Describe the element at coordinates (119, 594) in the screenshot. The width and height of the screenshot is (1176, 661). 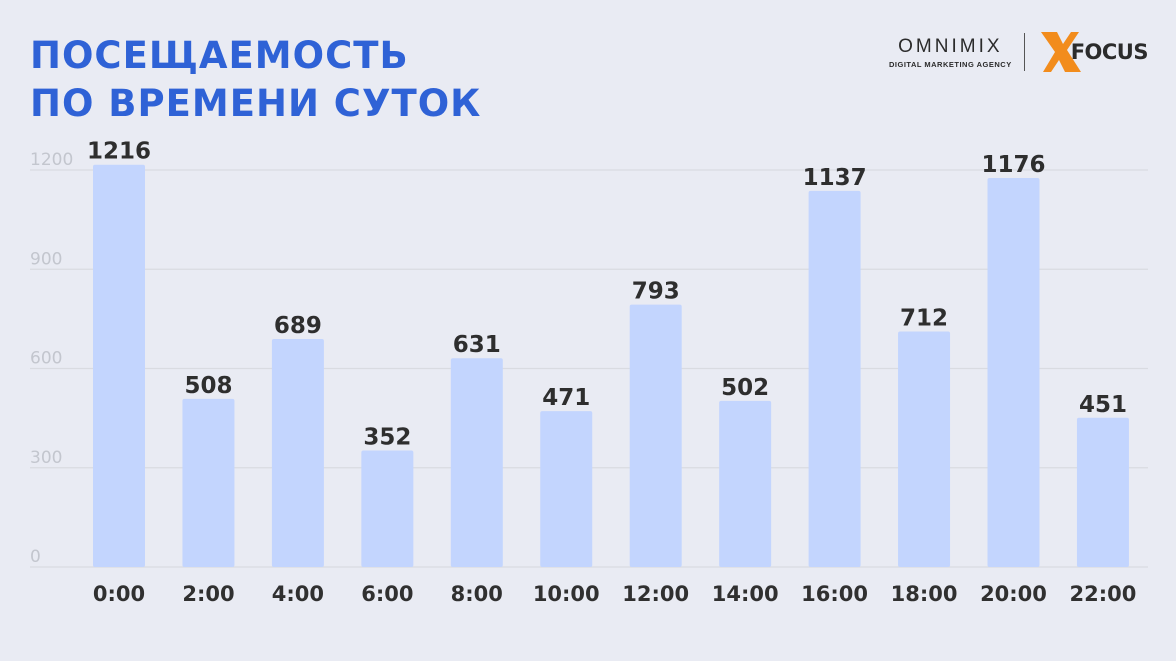
I see `x-tick-label: 0:00` at that location.